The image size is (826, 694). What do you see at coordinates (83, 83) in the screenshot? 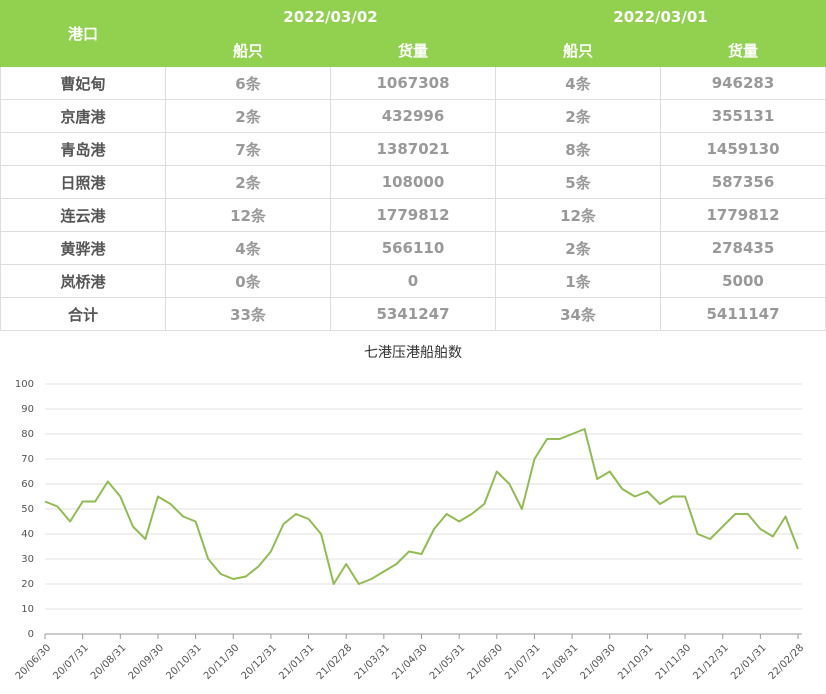
I see `port-name: 曹妃甸` at bounding box center [83, 83].